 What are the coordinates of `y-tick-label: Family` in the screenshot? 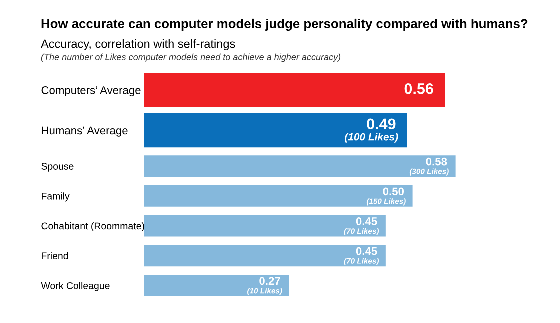 It's located at (56, 197).